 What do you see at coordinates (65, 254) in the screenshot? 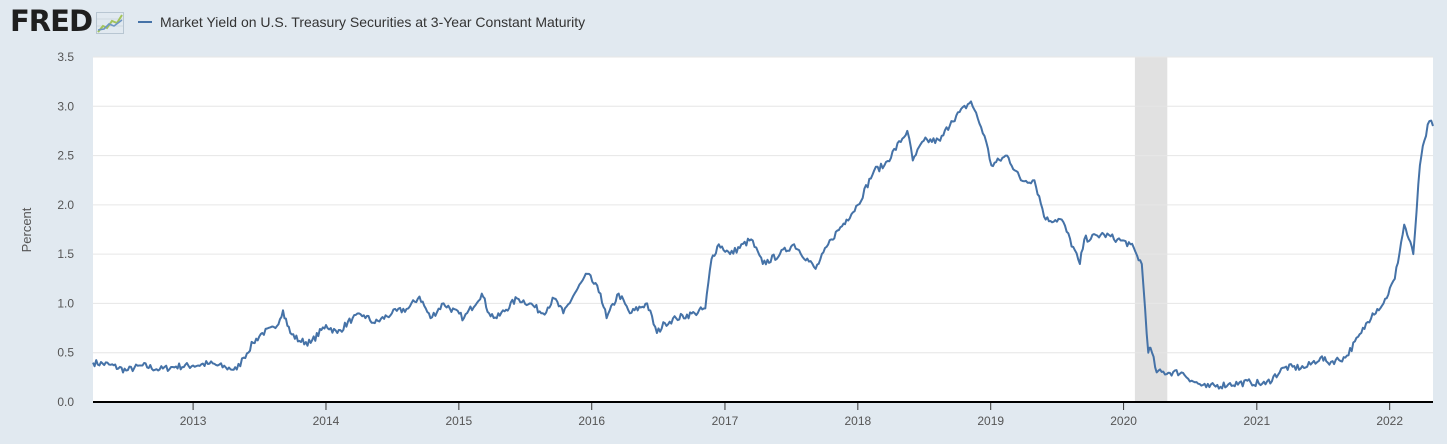
I see `y-tick-label: 1.5` at bounding box center [65, 254].